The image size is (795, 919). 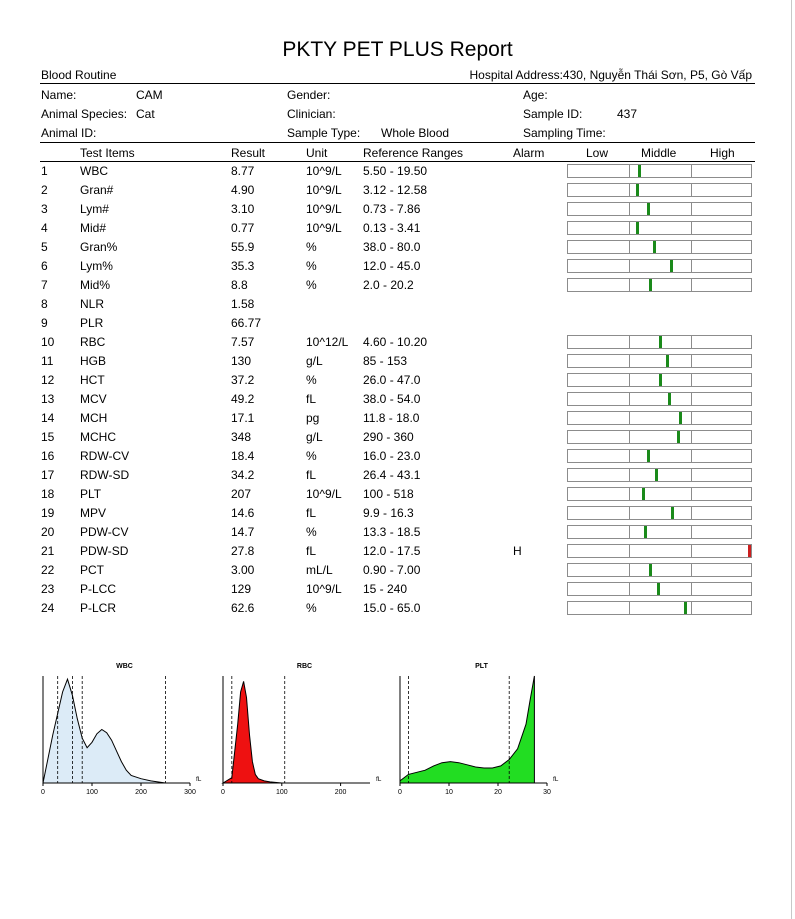 I want to click on report-title: PKTY PET PLUS Report, so click(x=397, y=49).